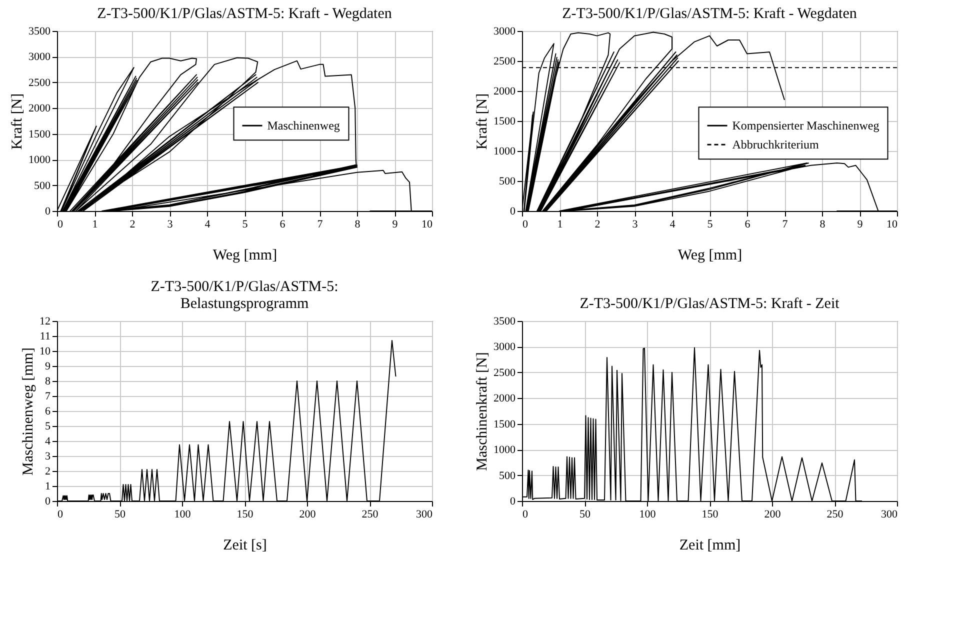 This screenshot has width=960, height=623. What do you see at coordinates (48, 456) in the screenshot?
I see `y-tick-label: 3` at bounding box center [48, 456].